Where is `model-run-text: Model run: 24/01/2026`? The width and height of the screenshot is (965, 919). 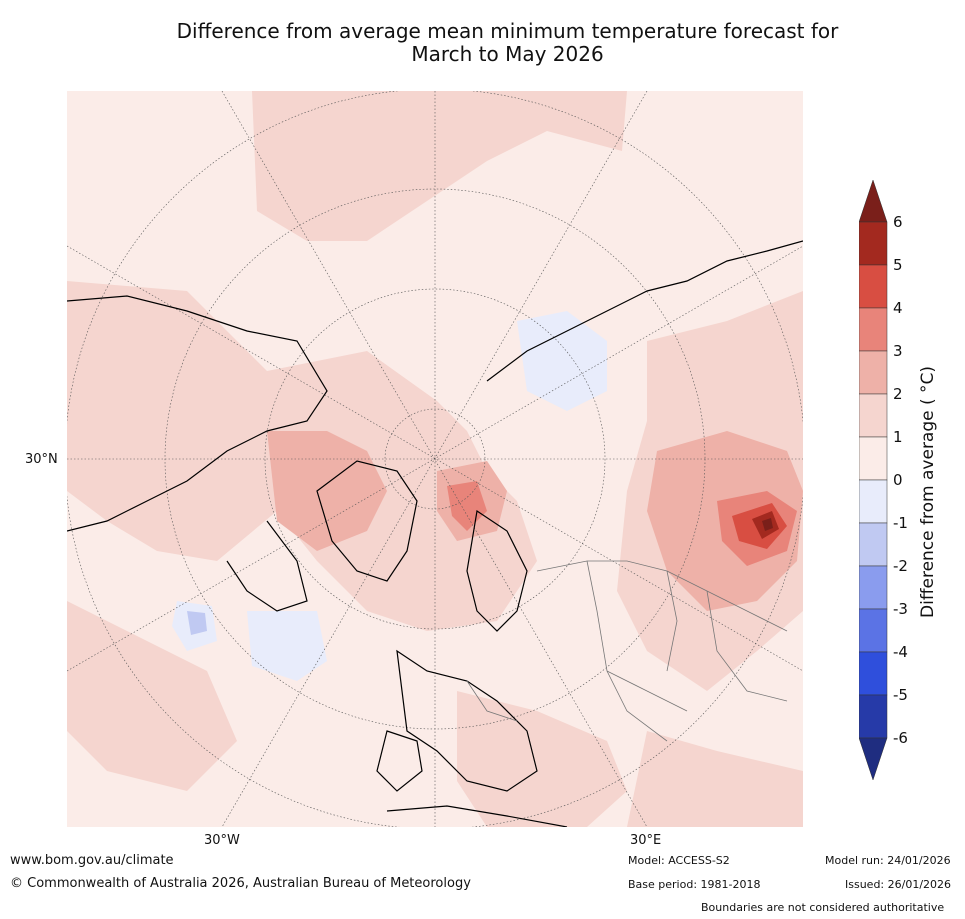 model-run-text: Model run: 24/01/2026 is located at coordinates (888, 860).